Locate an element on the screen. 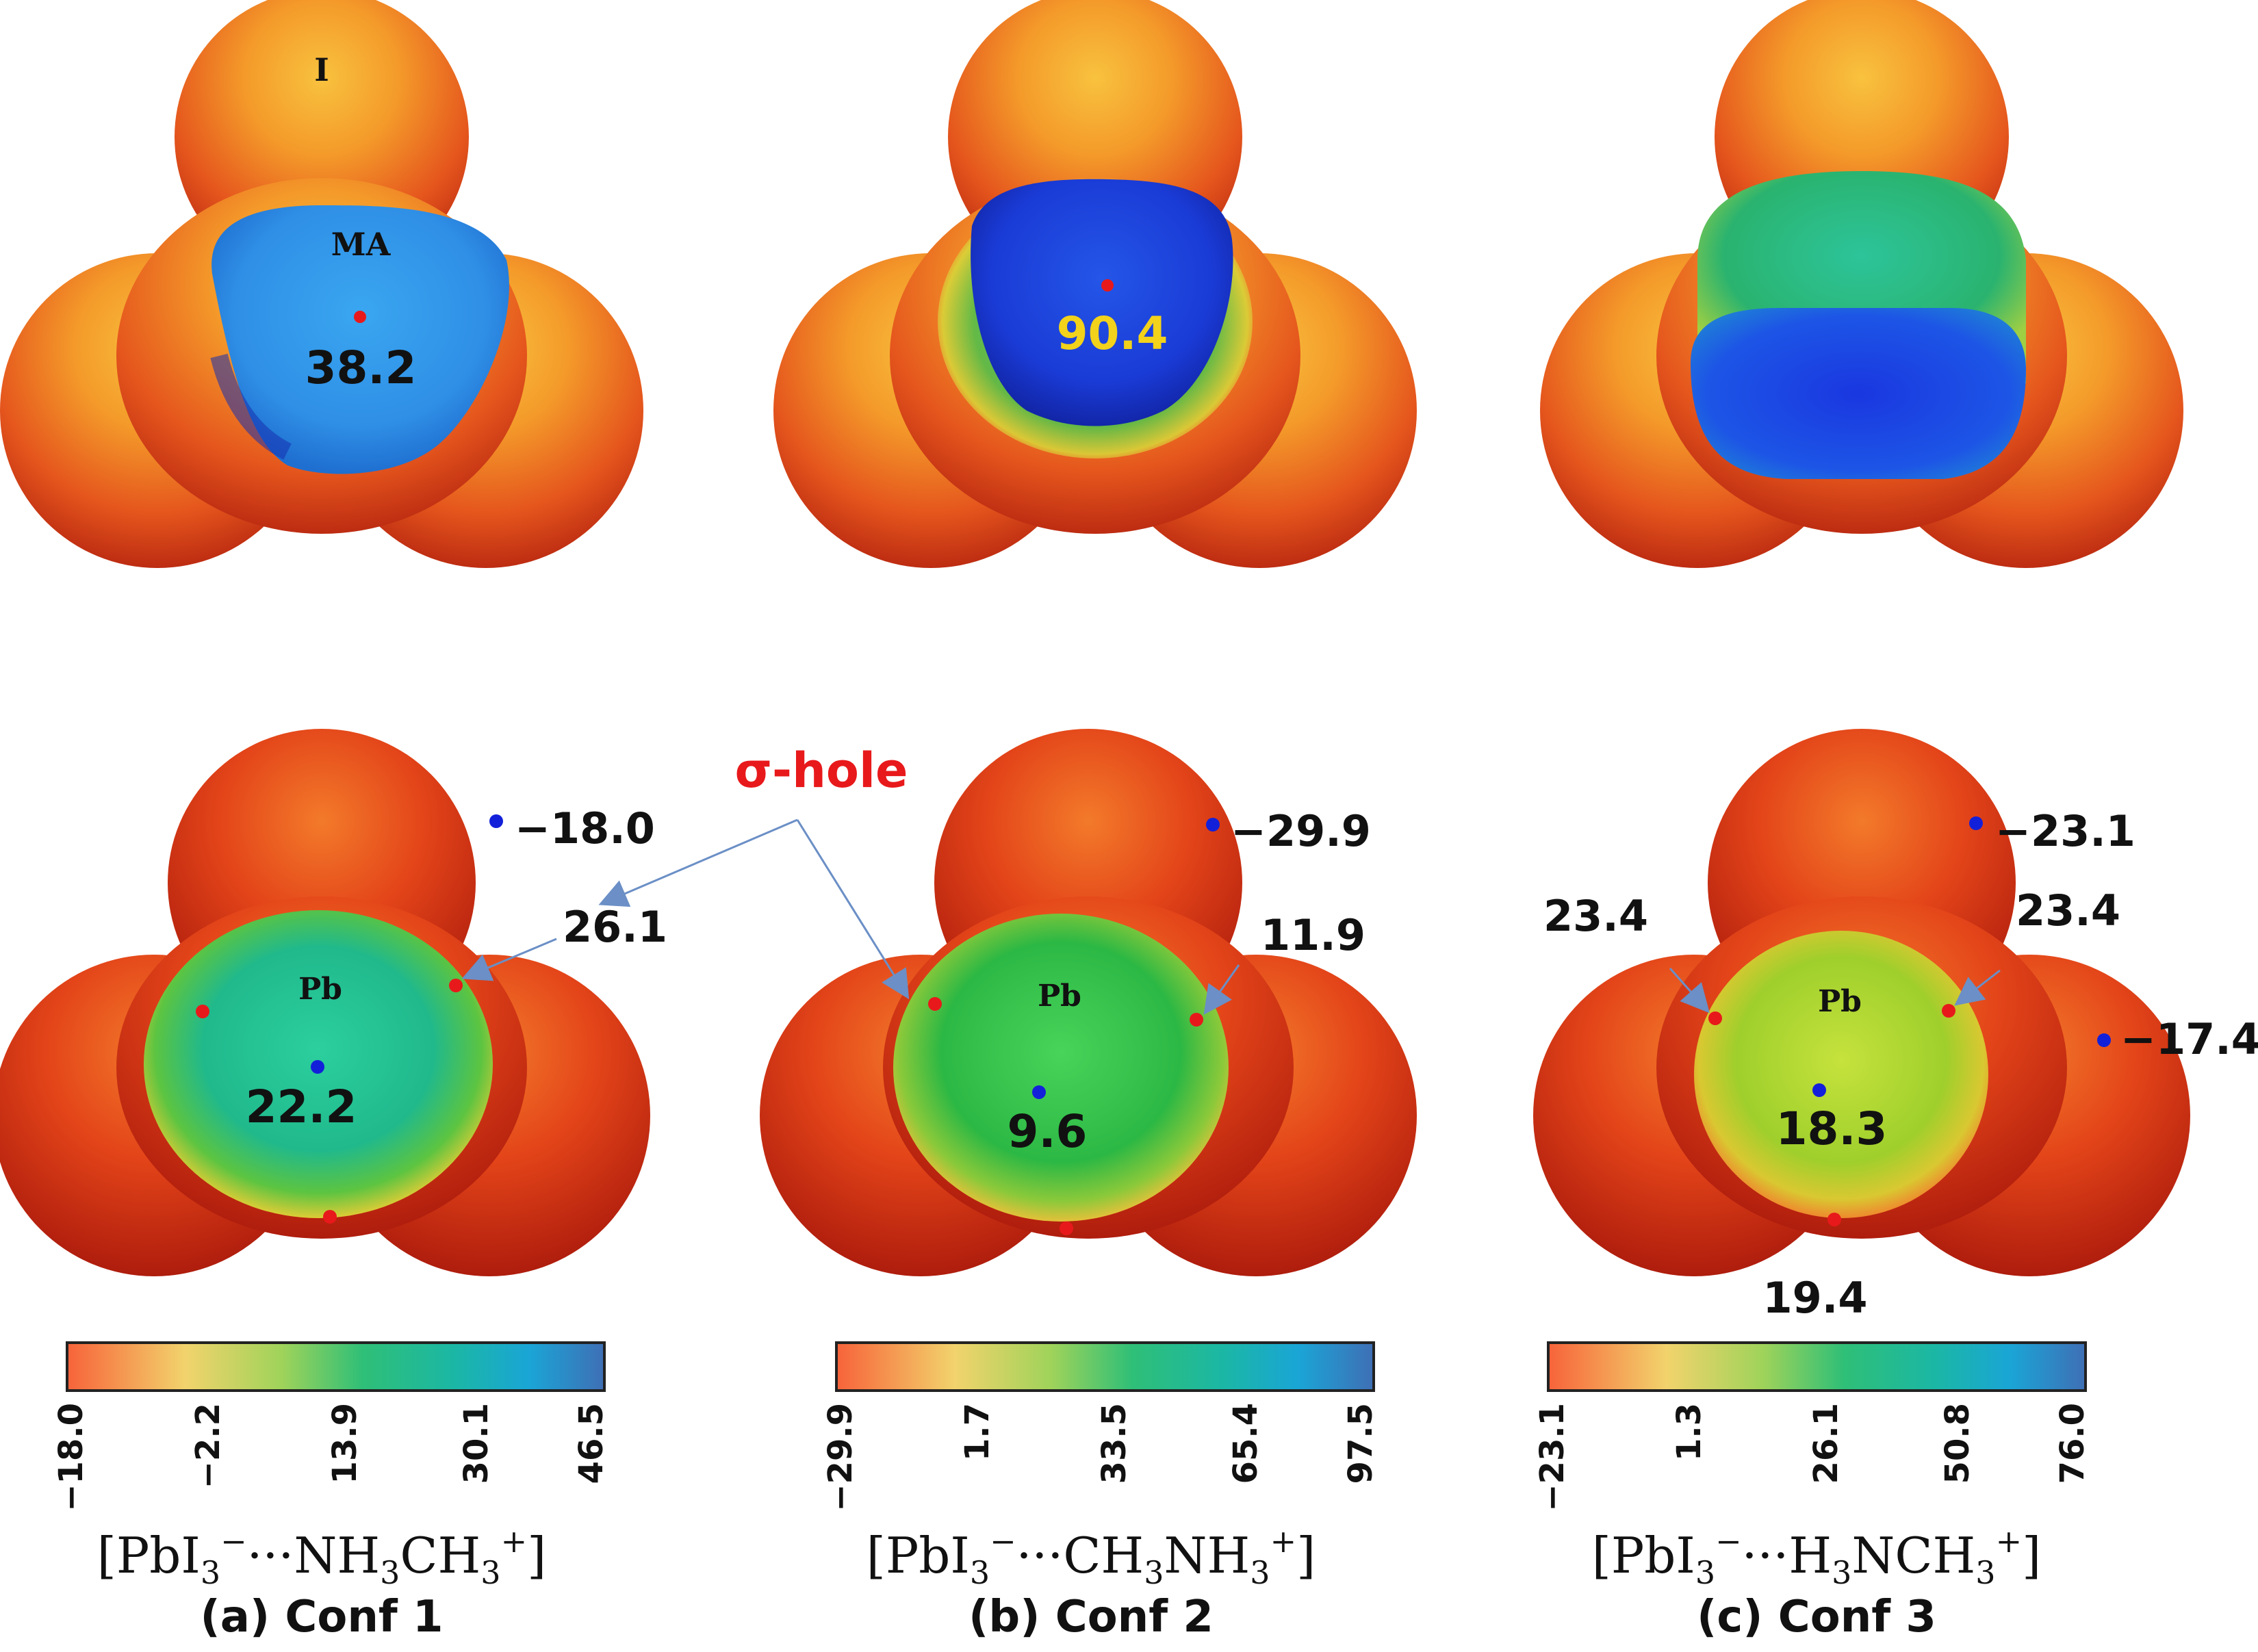  value-c-sigma-left: 23.4 is located at coordinates (1595, 916).